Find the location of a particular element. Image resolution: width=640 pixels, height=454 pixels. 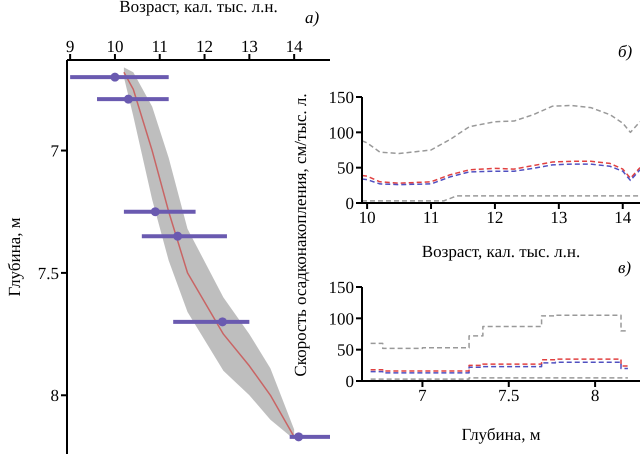

text: в) is located at coordinates (625, 268).